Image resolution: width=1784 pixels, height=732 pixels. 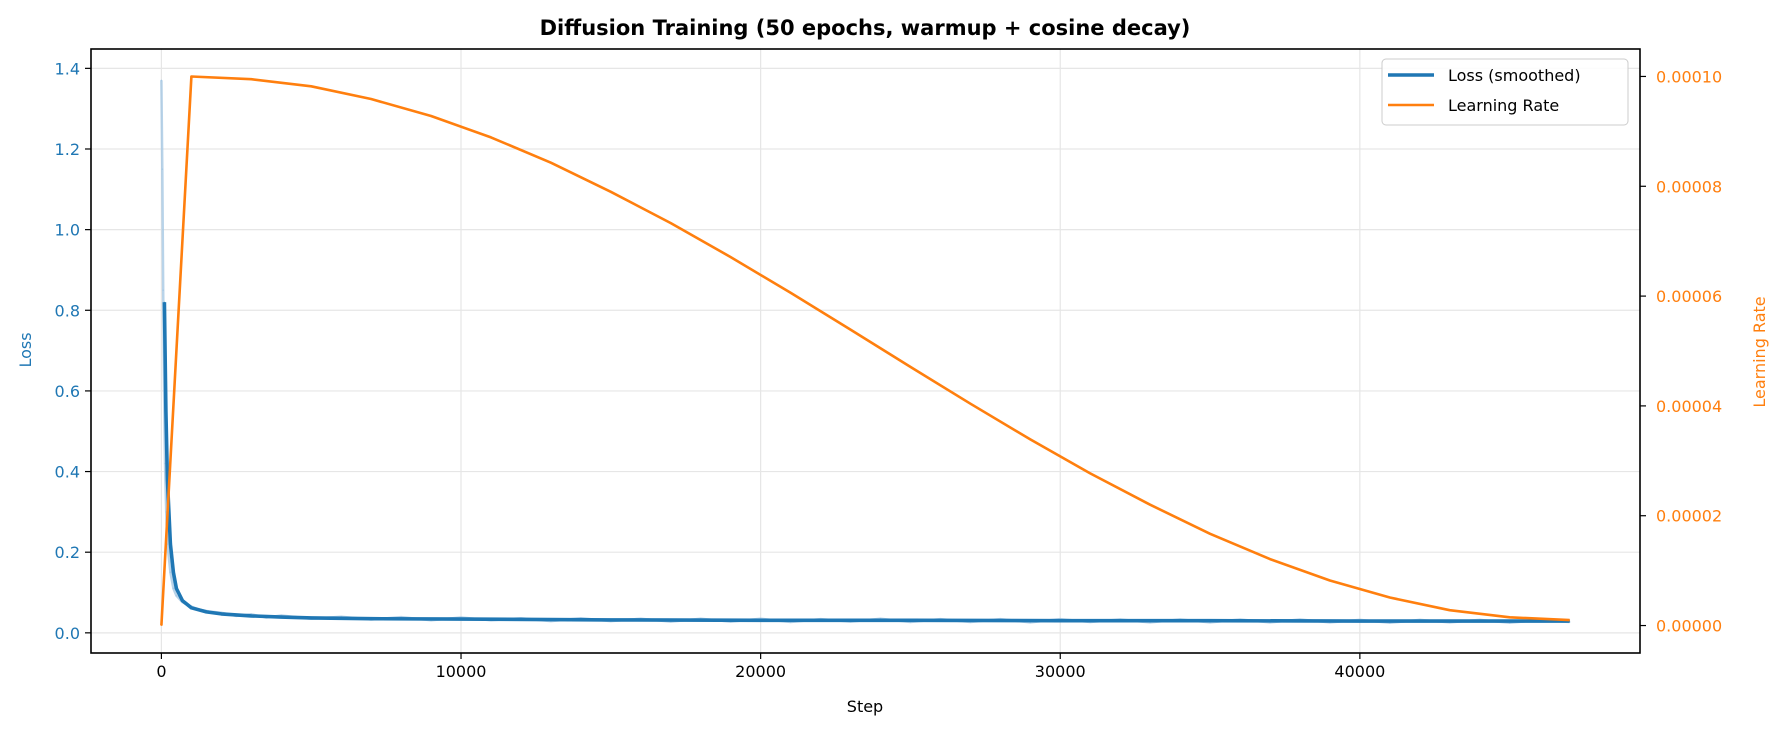 I want to click on y-left-tick-label: 0.0, so click(x=67, y=633).